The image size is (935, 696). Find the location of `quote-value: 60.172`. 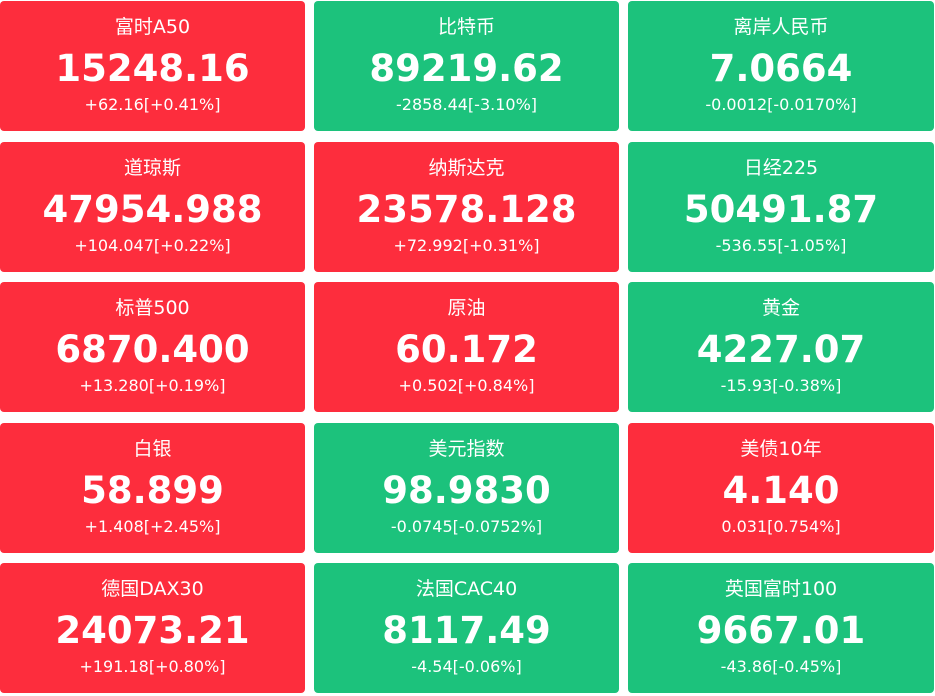

quote-value: 60.172 is located at coordinates (466, 349).